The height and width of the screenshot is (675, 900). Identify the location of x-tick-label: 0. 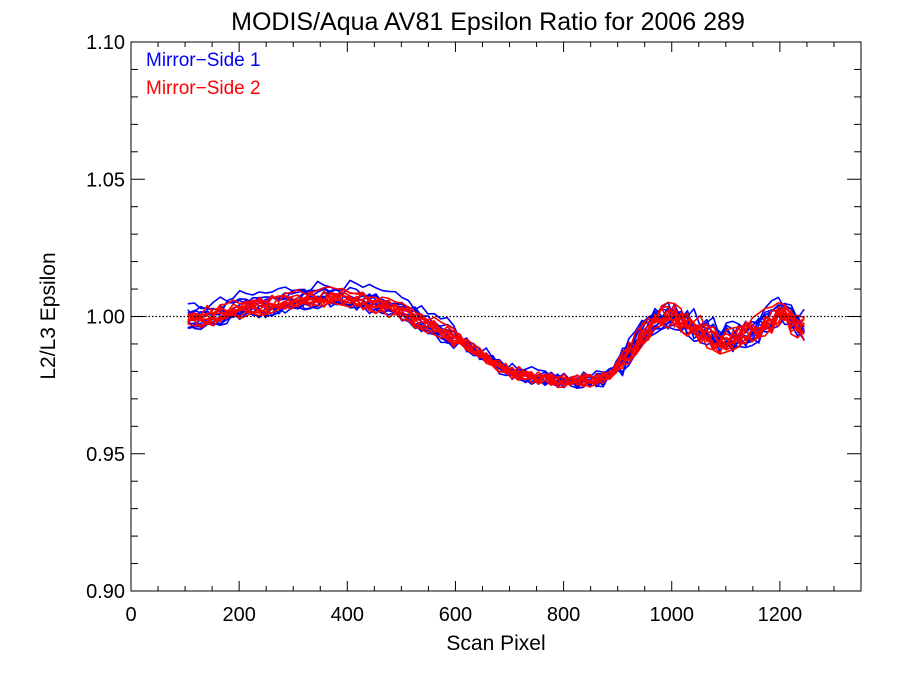
(130, 615).